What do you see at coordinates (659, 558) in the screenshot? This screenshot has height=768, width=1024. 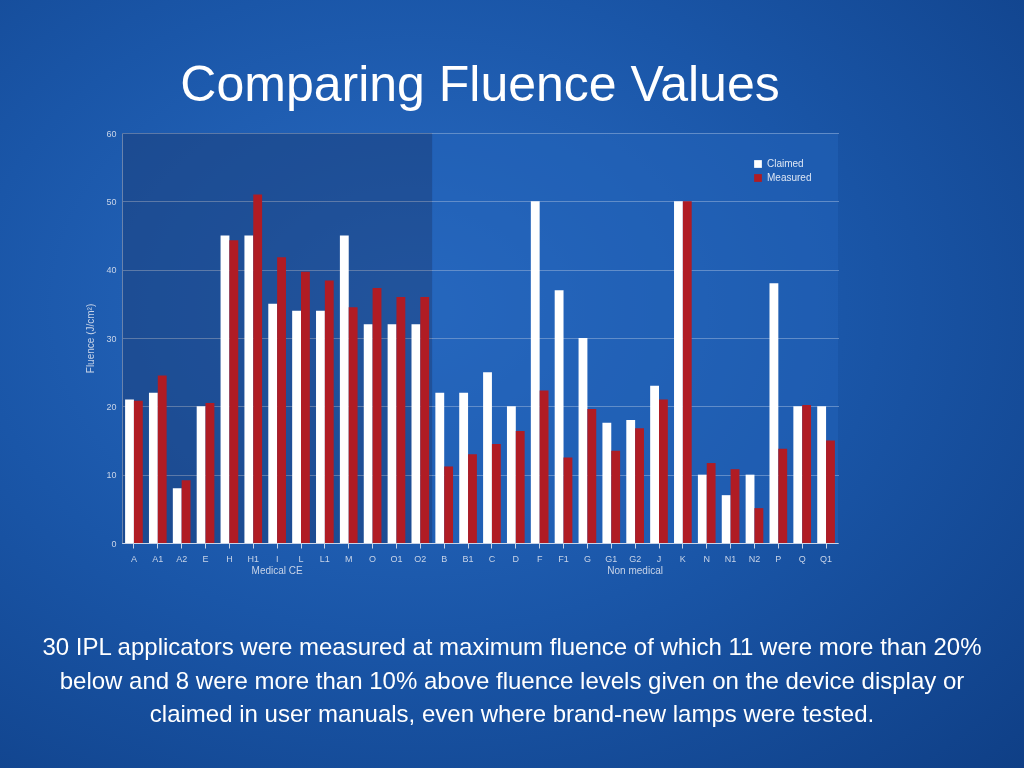 I see `x-tick-label: J` at bounding box center [659, 558].